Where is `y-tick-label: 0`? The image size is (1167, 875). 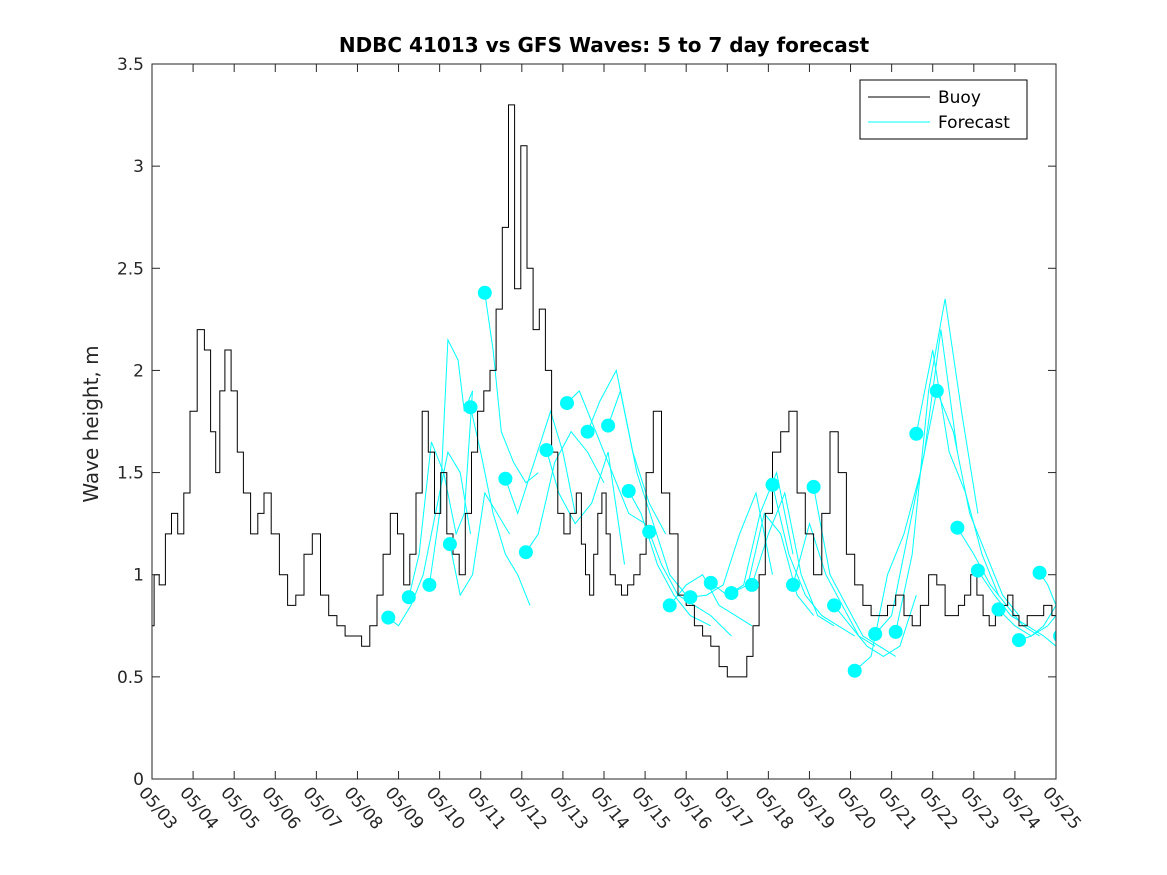 y-tick-label: 0 is located at coordinates (138, 780).